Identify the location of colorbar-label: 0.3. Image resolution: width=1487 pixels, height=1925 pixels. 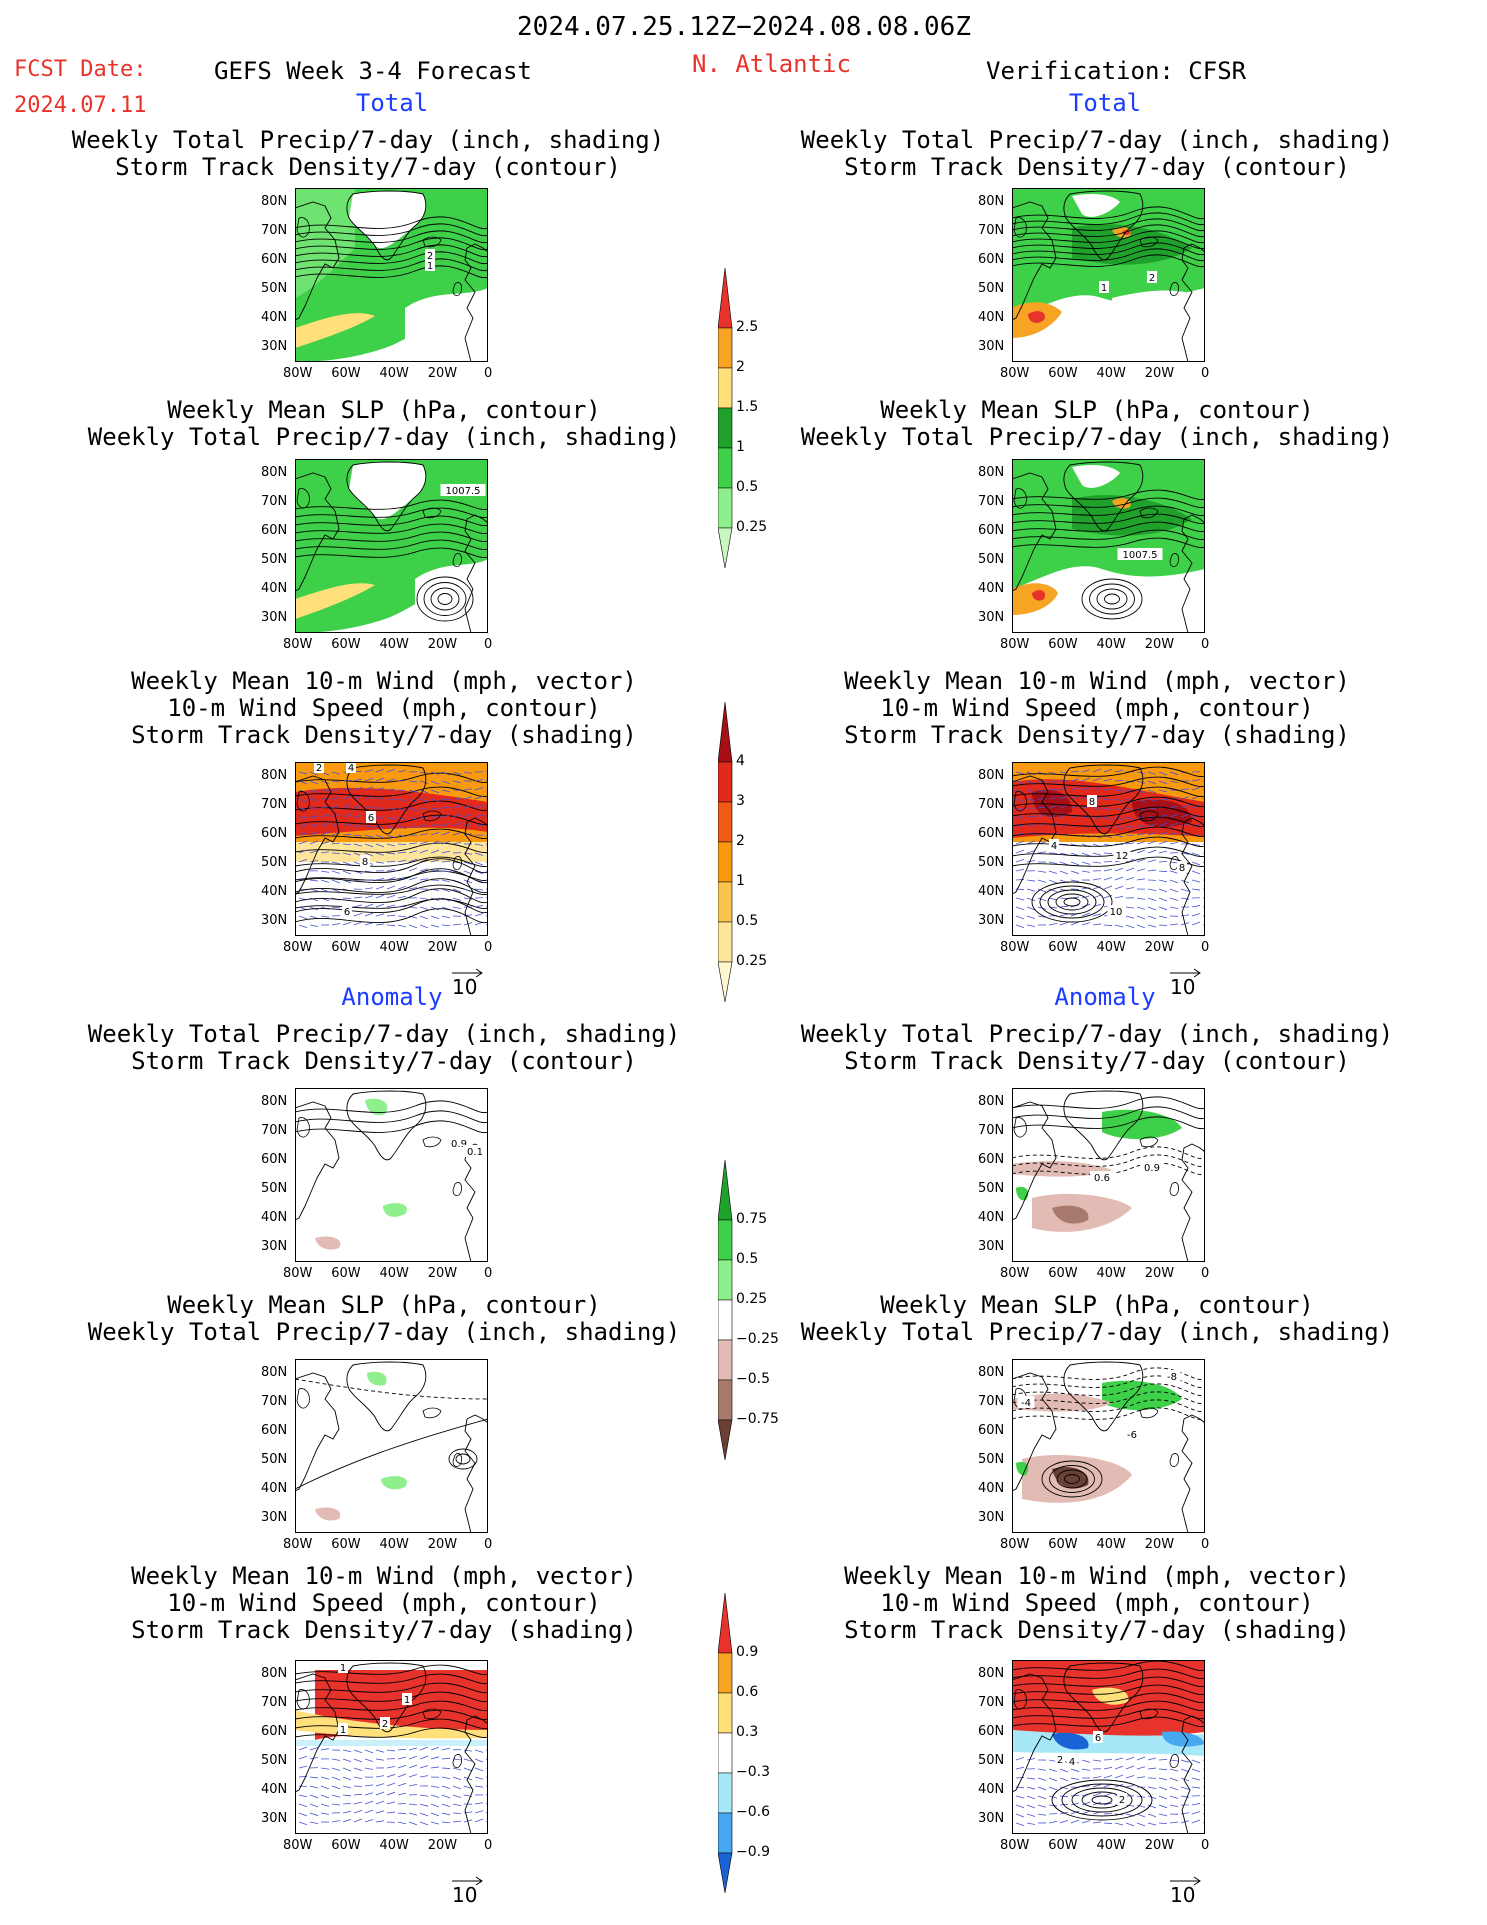
(747, 1732).